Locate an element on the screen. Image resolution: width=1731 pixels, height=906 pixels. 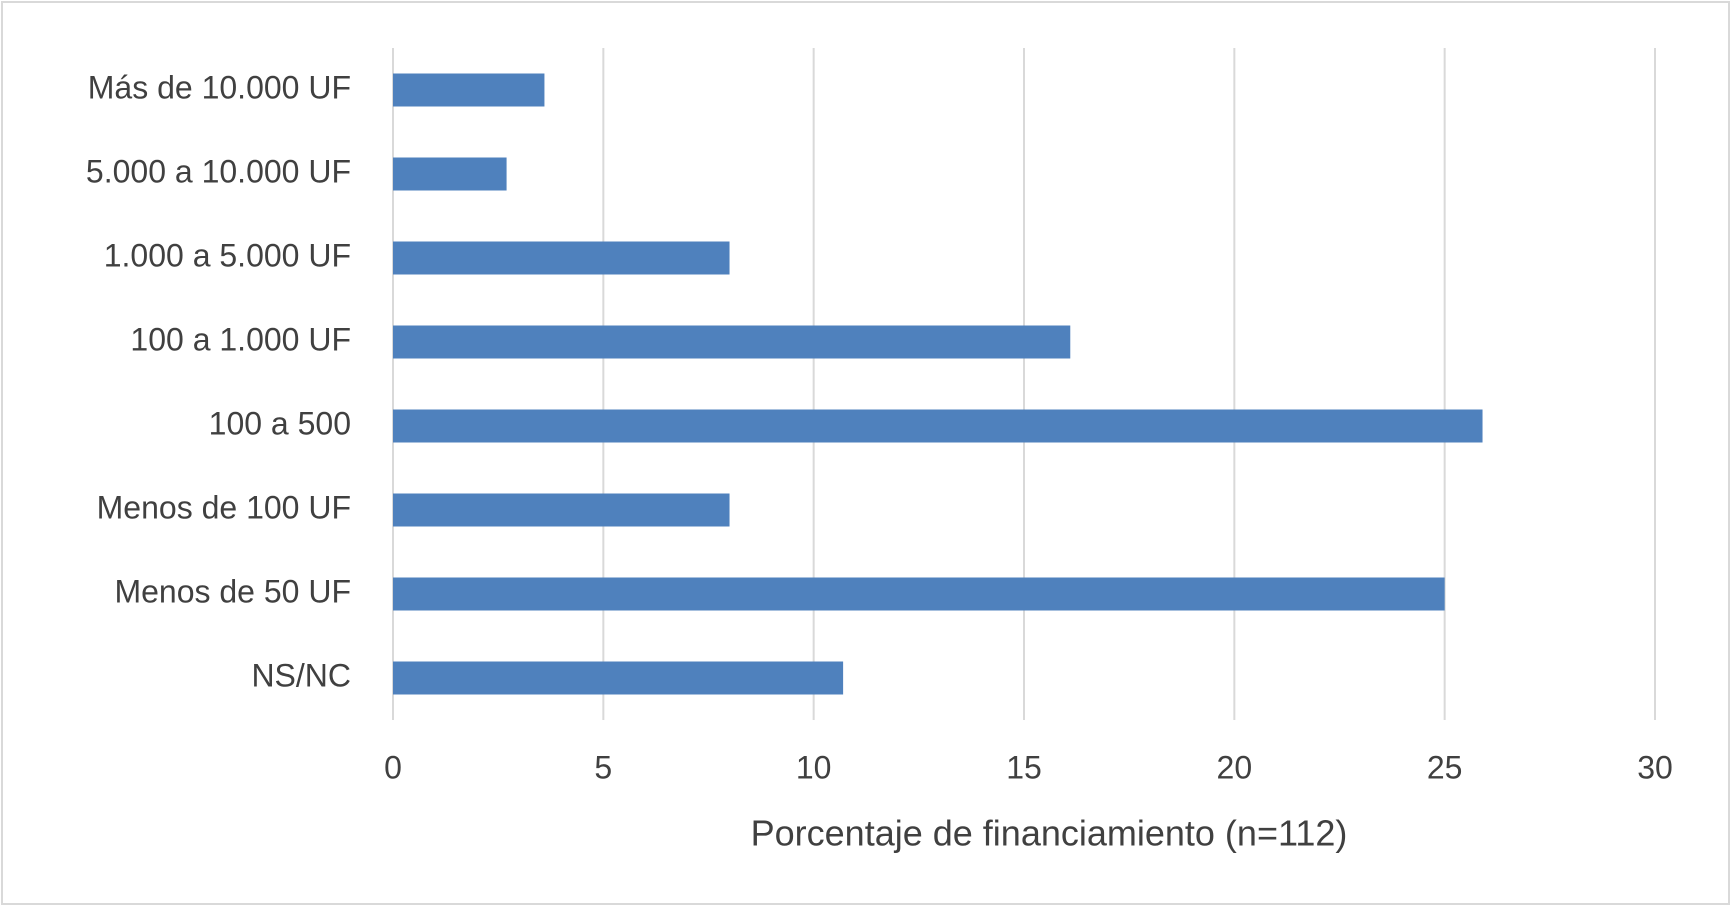
y-tick-label: Menos de 100 UF is located at coordinates (224, 507).